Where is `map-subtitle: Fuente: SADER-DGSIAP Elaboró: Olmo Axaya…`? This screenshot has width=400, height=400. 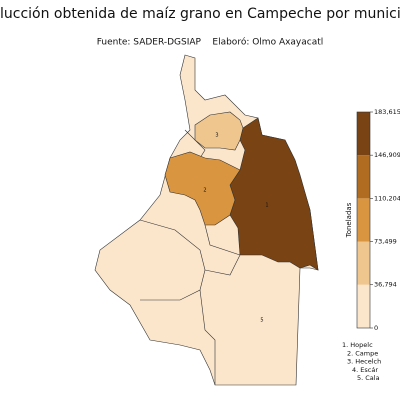
map-subtitle: Fuente: SADER-DGSIAP Elaboró: Olmo Axaya… is located at coordinates (210, 42).